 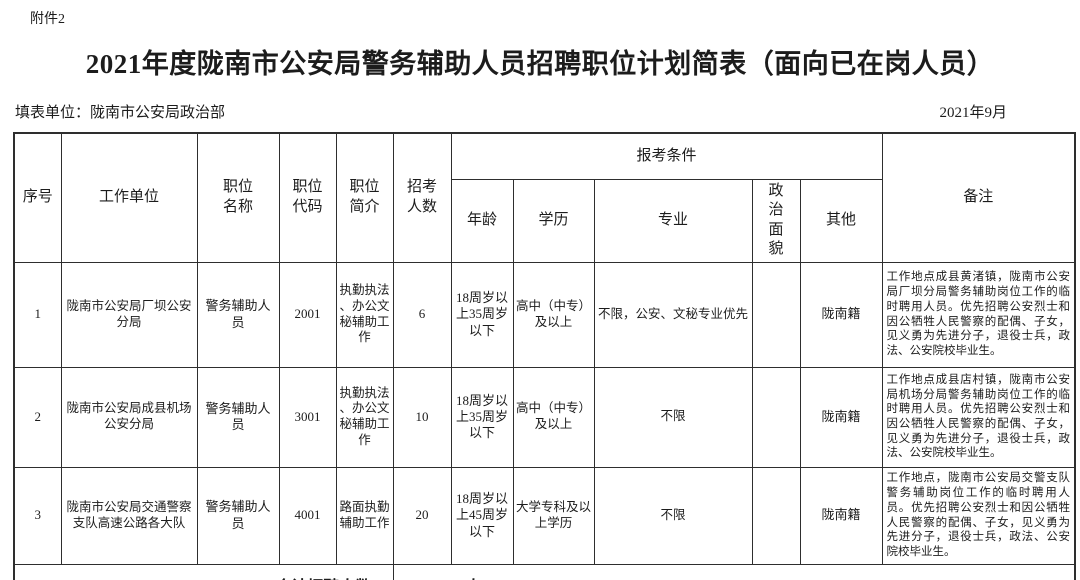 What do you see at coordinates (37, 314) in the screenshot?
I see `cell-seq: 1` at bounding box center [37, 314].